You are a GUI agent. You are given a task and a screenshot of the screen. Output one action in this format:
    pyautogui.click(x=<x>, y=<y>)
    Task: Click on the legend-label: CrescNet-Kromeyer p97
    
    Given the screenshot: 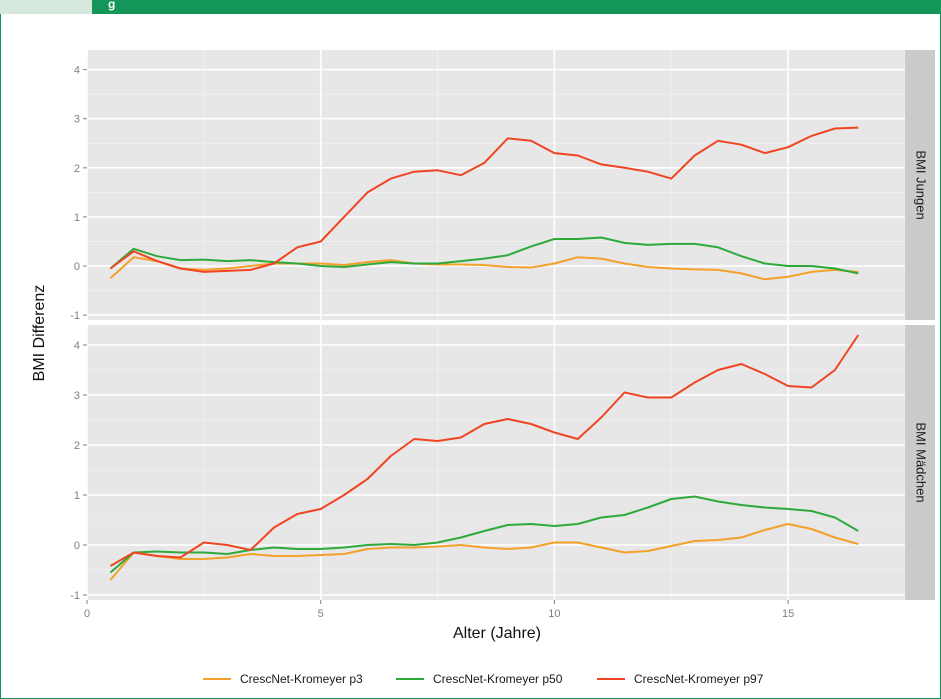 What is the action you would take?
    pyautogui.click(x=699, y=679)
    